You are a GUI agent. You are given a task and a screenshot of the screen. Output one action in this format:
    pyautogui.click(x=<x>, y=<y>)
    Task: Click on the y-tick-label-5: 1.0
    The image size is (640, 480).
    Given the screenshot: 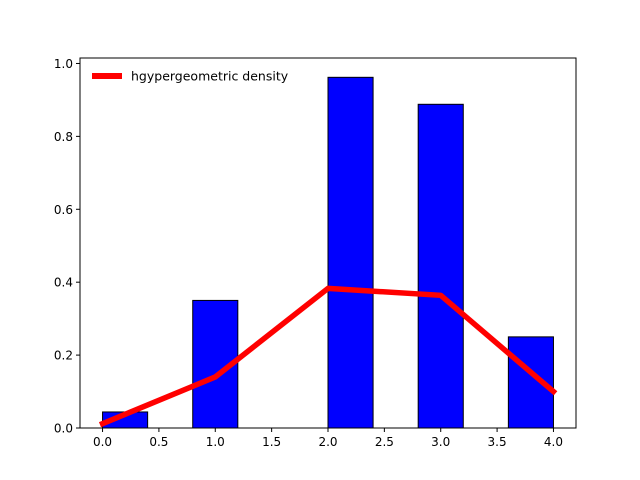 What is the action you would take?
    pyautogui.click(x=63, y=64)
    